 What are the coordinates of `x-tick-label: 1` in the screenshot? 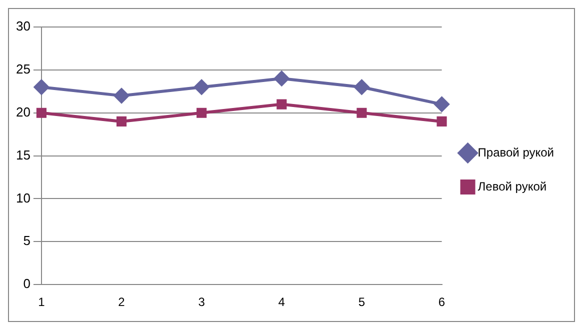 It's located at (42, 302).